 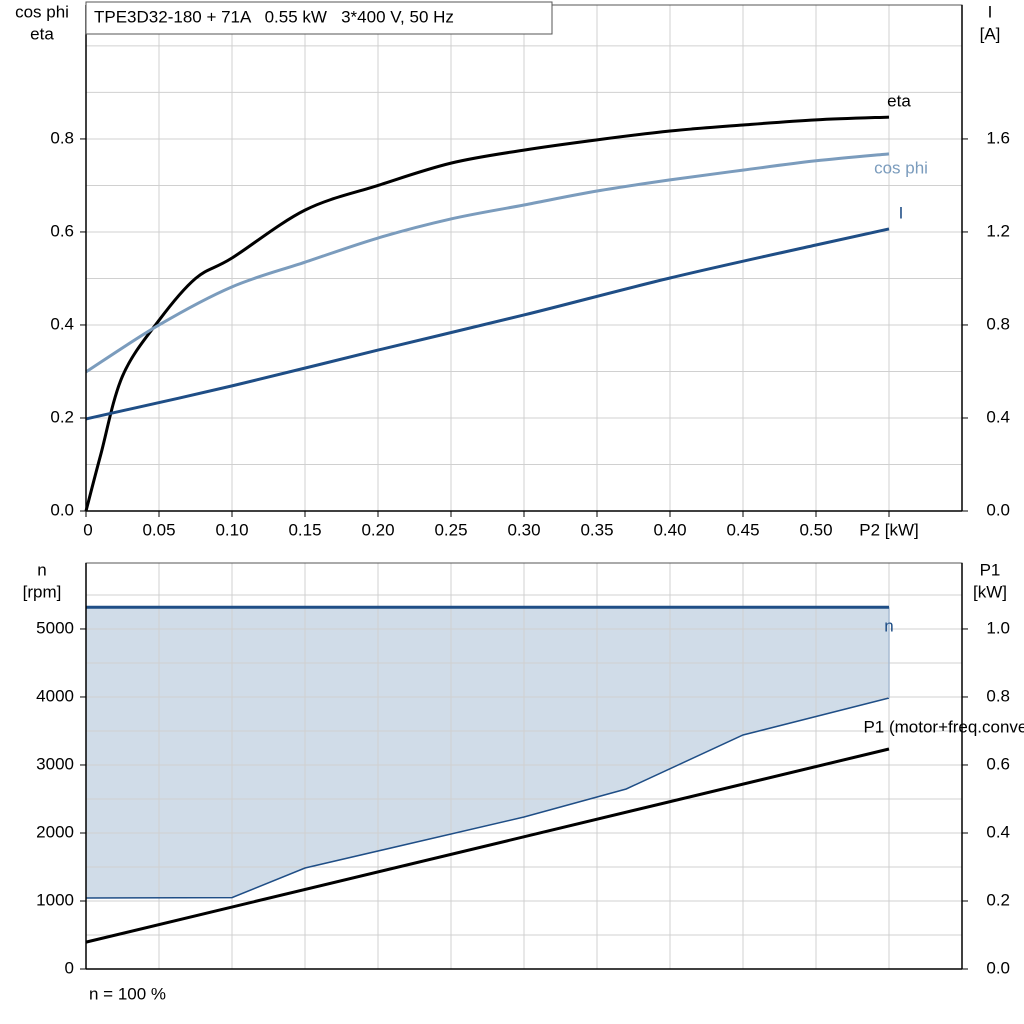 What do you see at coordinates (158, 529) in the screenshot?
I see `x-tick-label: 0.05` at bounding box center [158, 529].